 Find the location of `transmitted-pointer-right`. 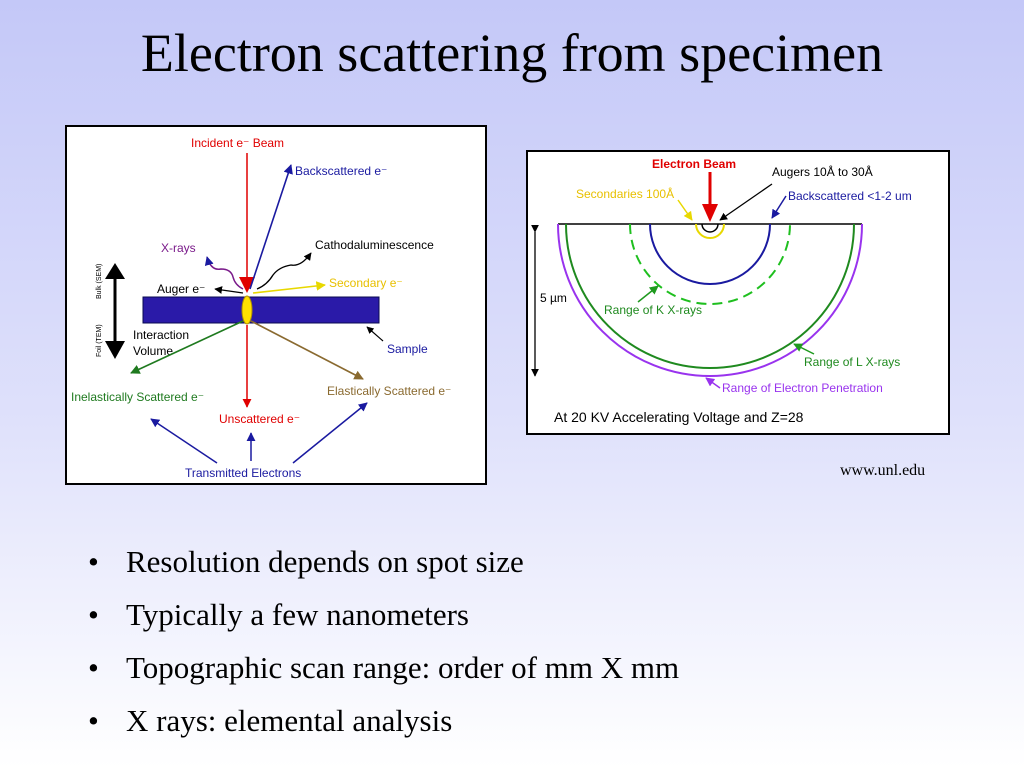

transmitted-pointer-right is located at coordinates (330, 433).